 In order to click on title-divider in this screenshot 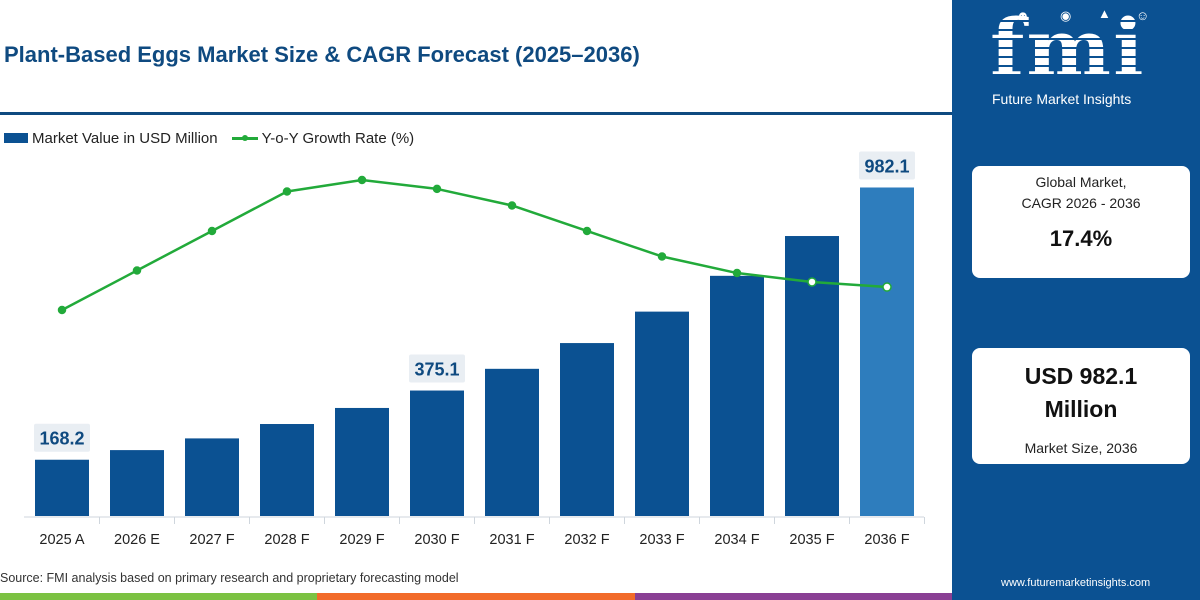, I will do `click(476, 113)`.